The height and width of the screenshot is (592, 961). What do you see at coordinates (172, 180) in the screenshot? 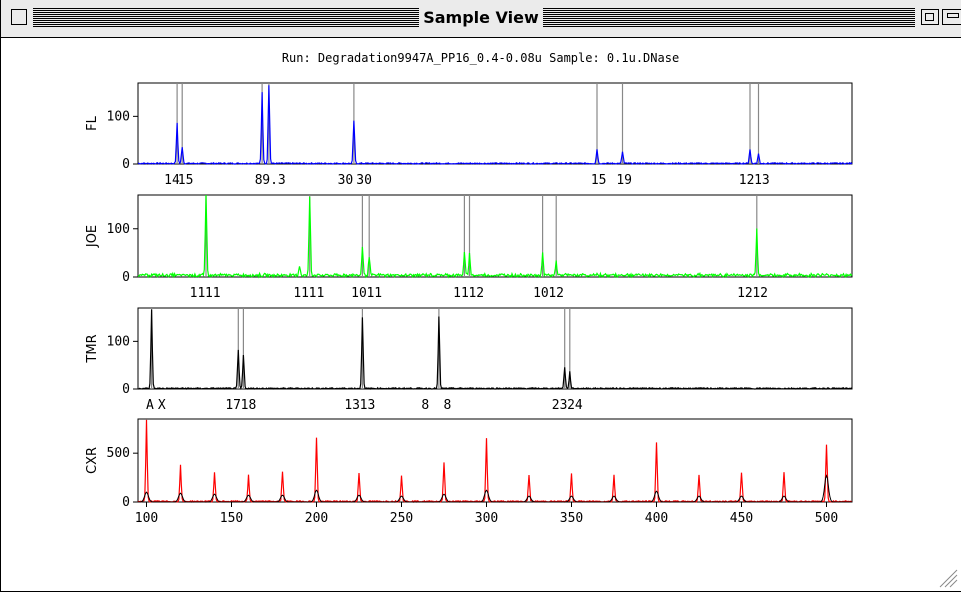
I see `allele-label: 14` at bounding box center [172, 180].